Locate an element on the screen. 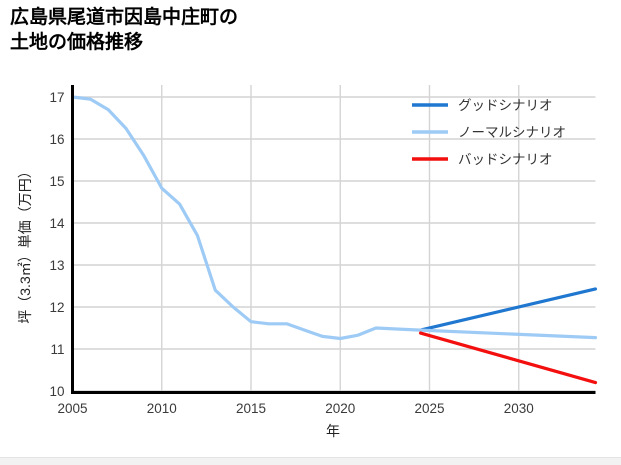 This screenshot has height=465, width=621. y-axis-tick-label: 13 is located at coordinates (56, 265).